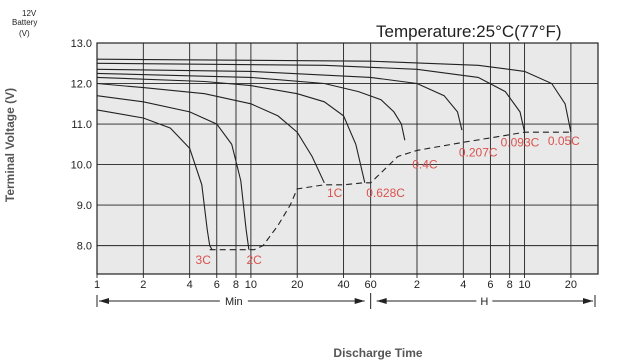  I want to click on y-tick-label: 12.0, so click(81, 85).